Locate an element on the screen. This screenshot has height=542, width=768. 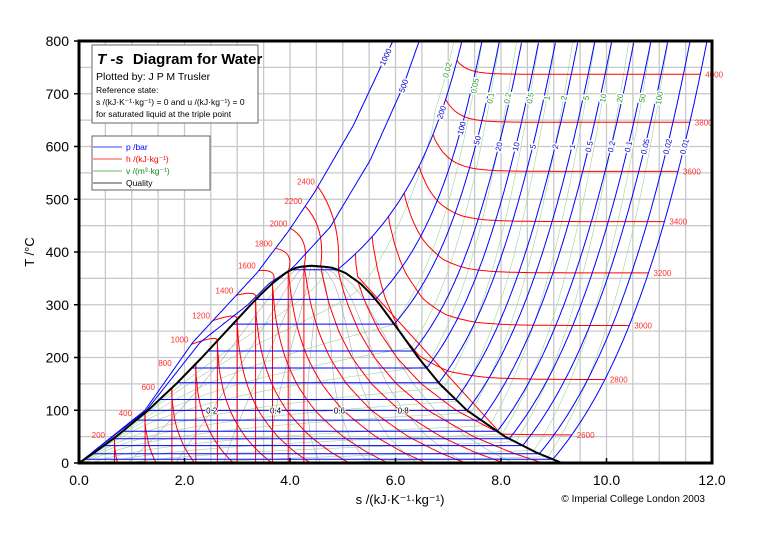
quality-label: 0.4 is located at coordinates (276, 410).